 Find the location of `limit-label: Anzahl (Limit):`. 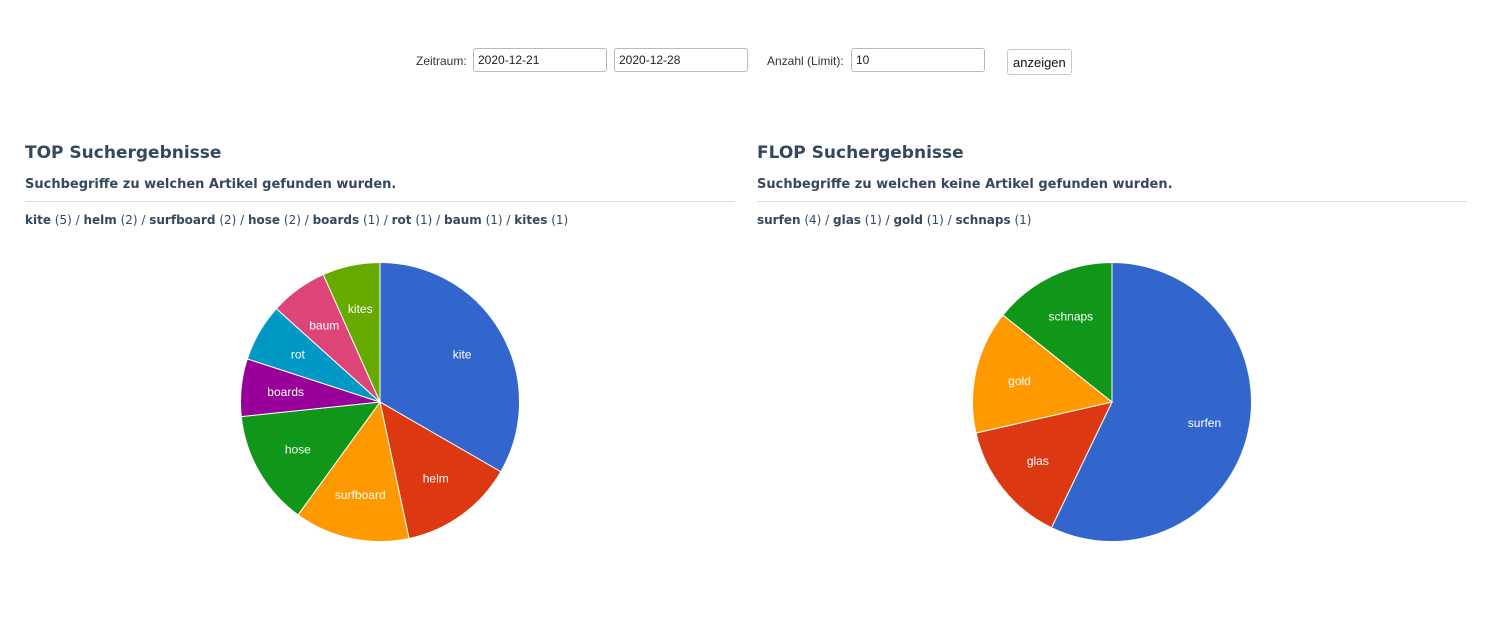

limit-label: Anzahl (Limit): is located at coordinates (805, 61).